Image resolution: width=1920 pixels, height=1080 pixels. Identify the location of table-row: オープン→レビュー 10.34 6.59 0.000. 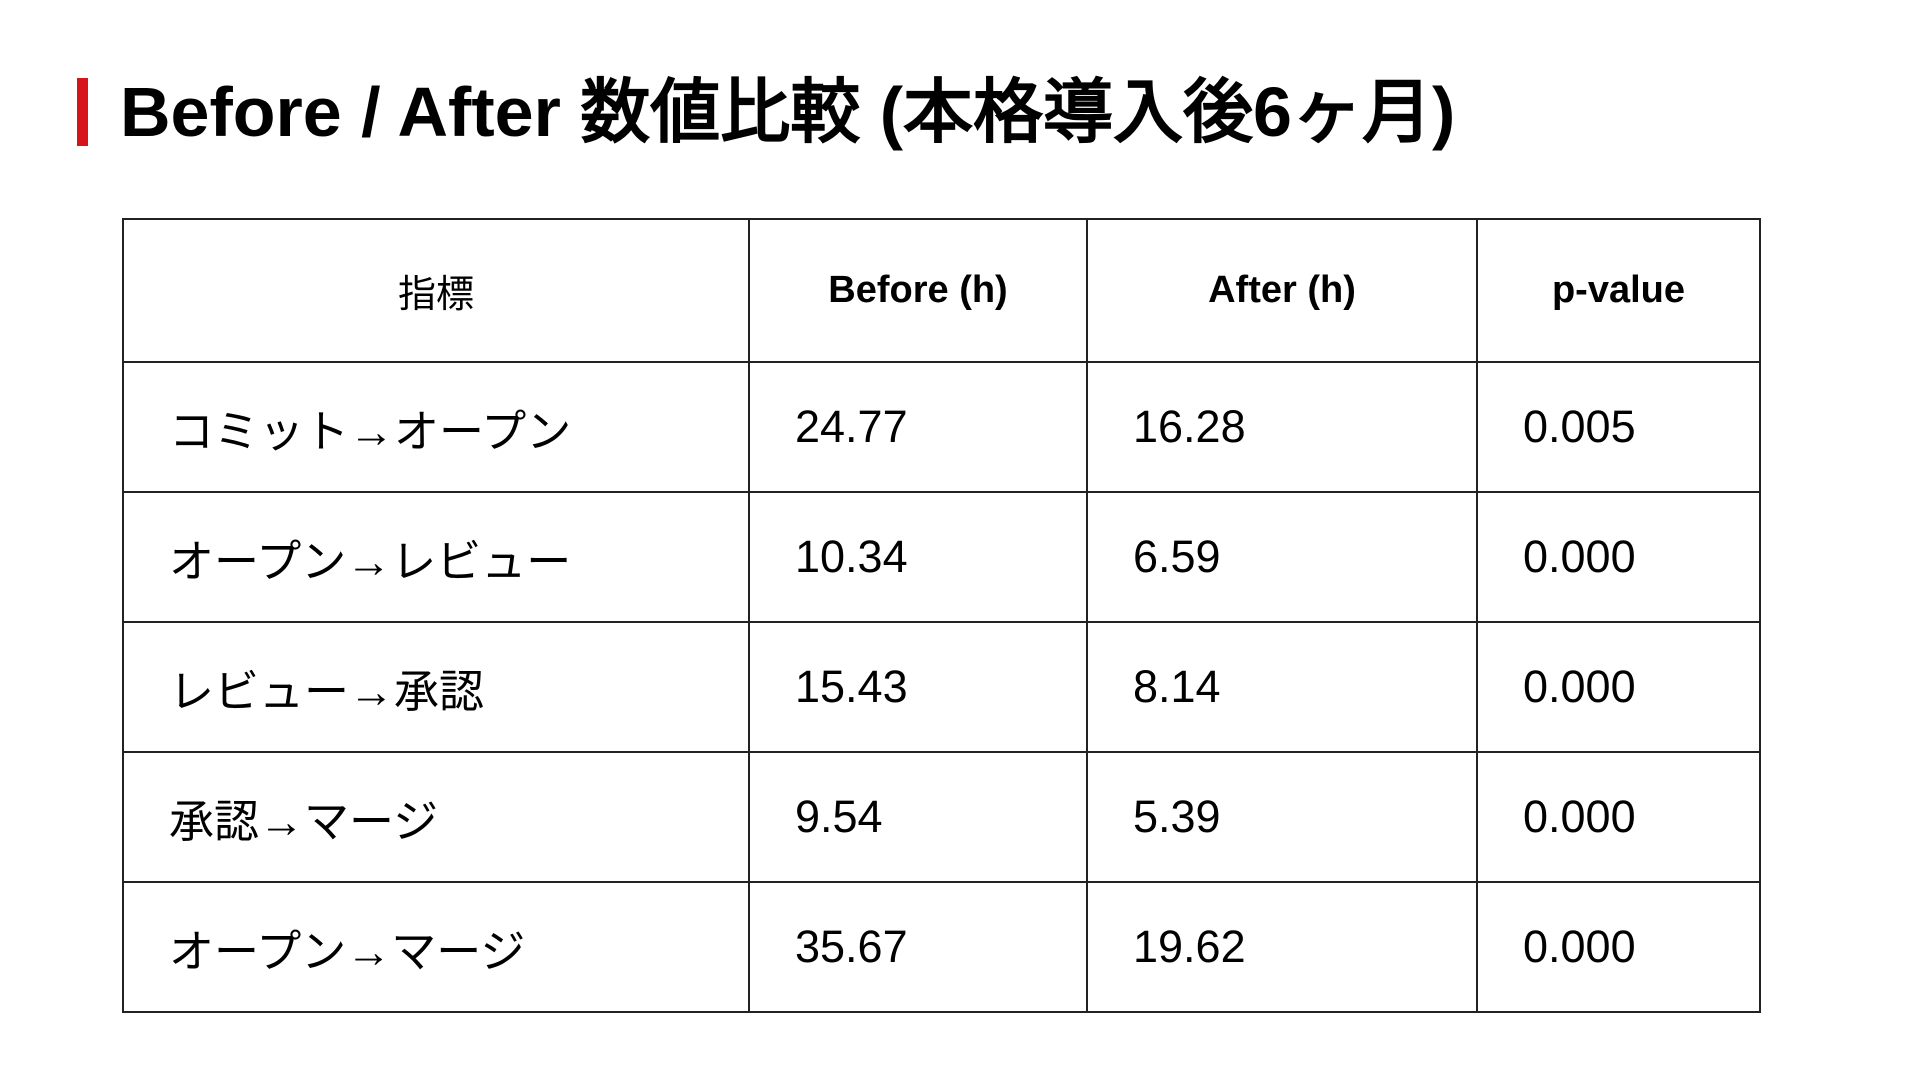
(941, 557).